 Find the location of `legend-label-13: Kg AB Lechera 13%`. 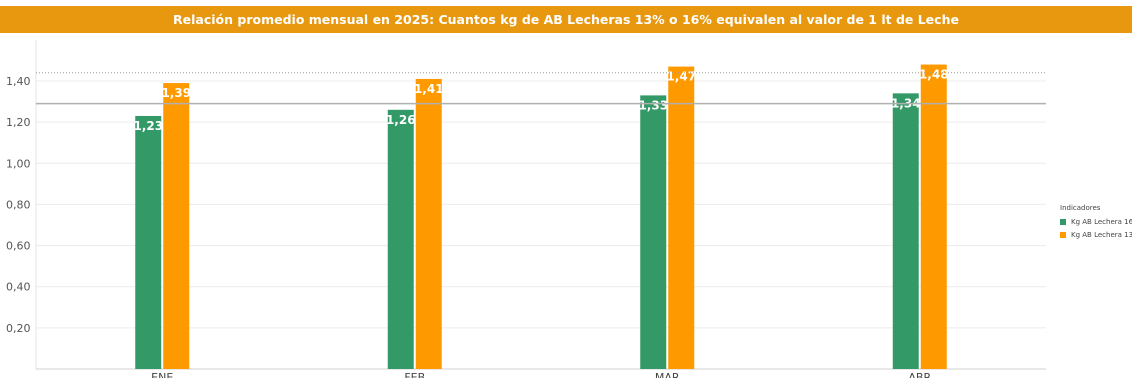

legend-label-13: Kg AB Lechera 13% is located at coordinates (1101, 235).